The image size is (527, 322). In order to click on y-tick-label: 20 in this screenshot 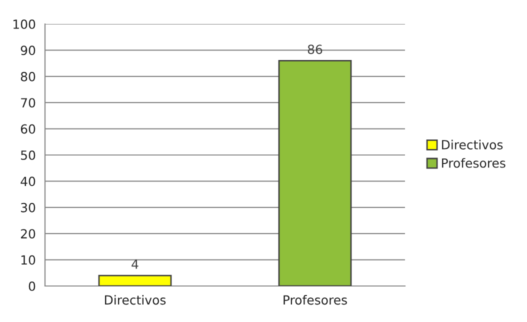, I will do `click(28, 234)`.